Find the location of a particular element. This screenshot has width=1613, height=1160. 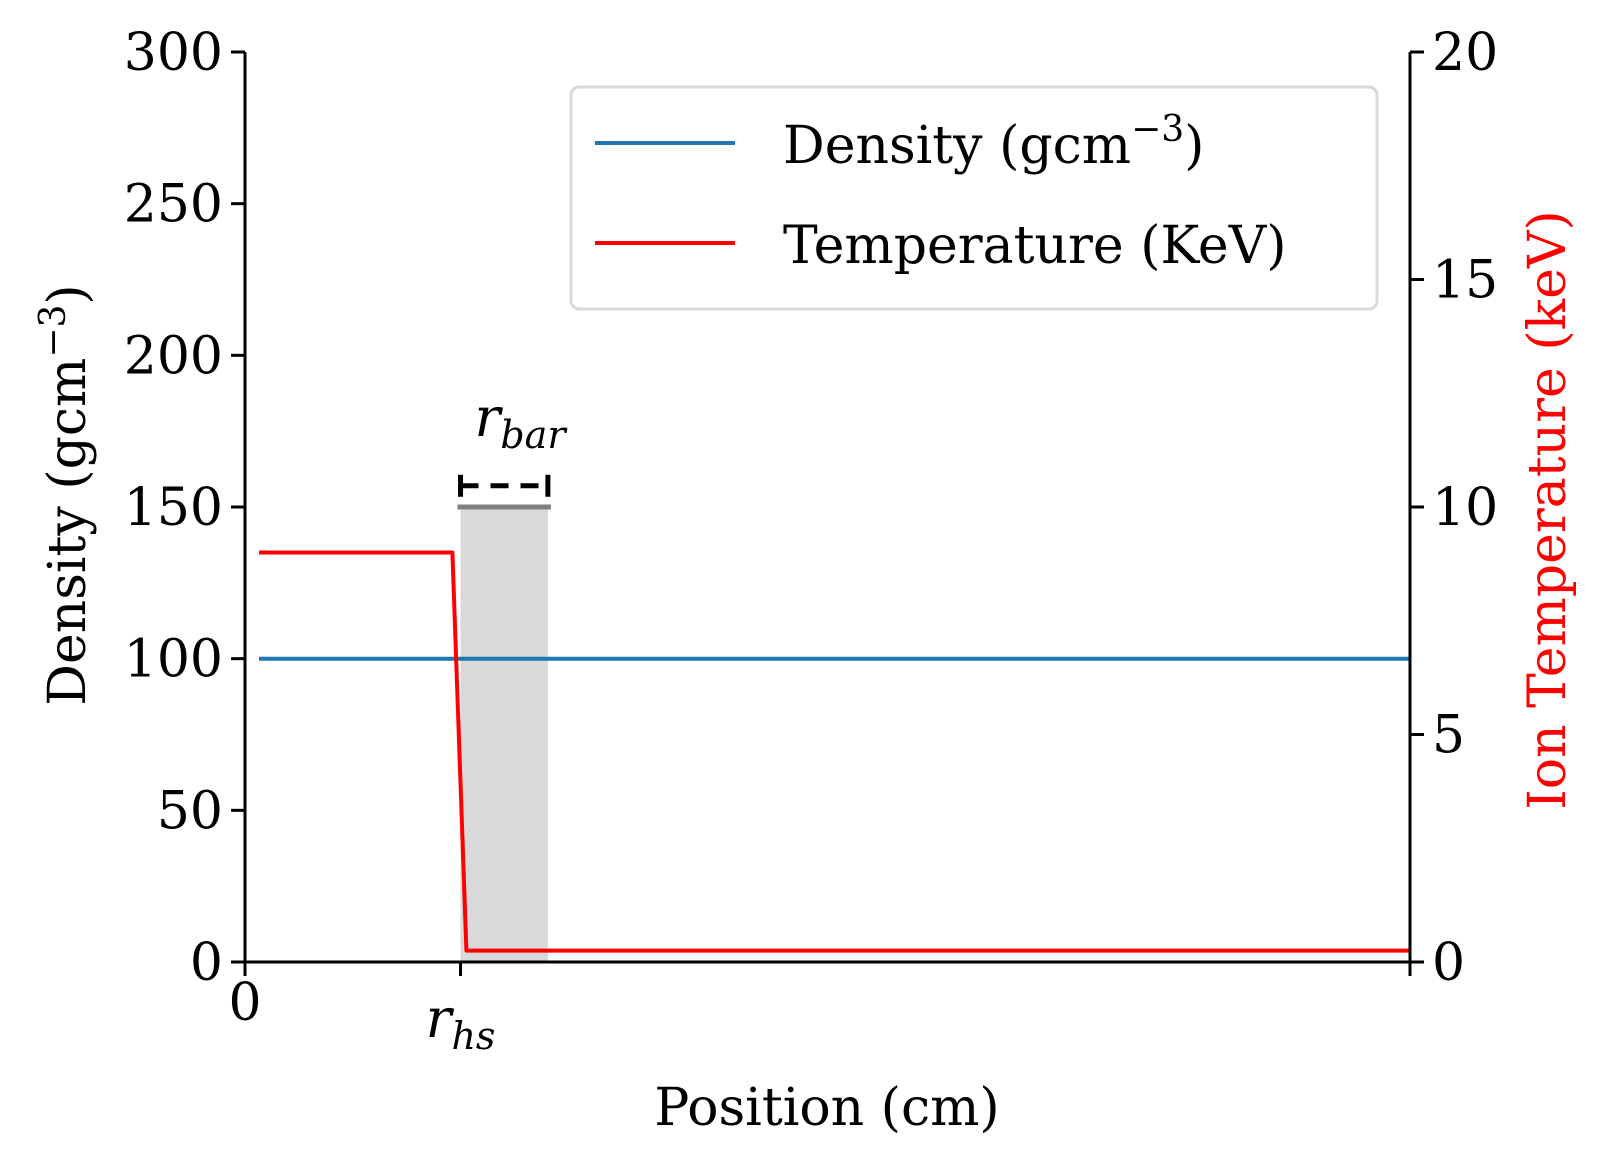

legend-label-density-sup: −3 is located at coordinates (1157, 129).